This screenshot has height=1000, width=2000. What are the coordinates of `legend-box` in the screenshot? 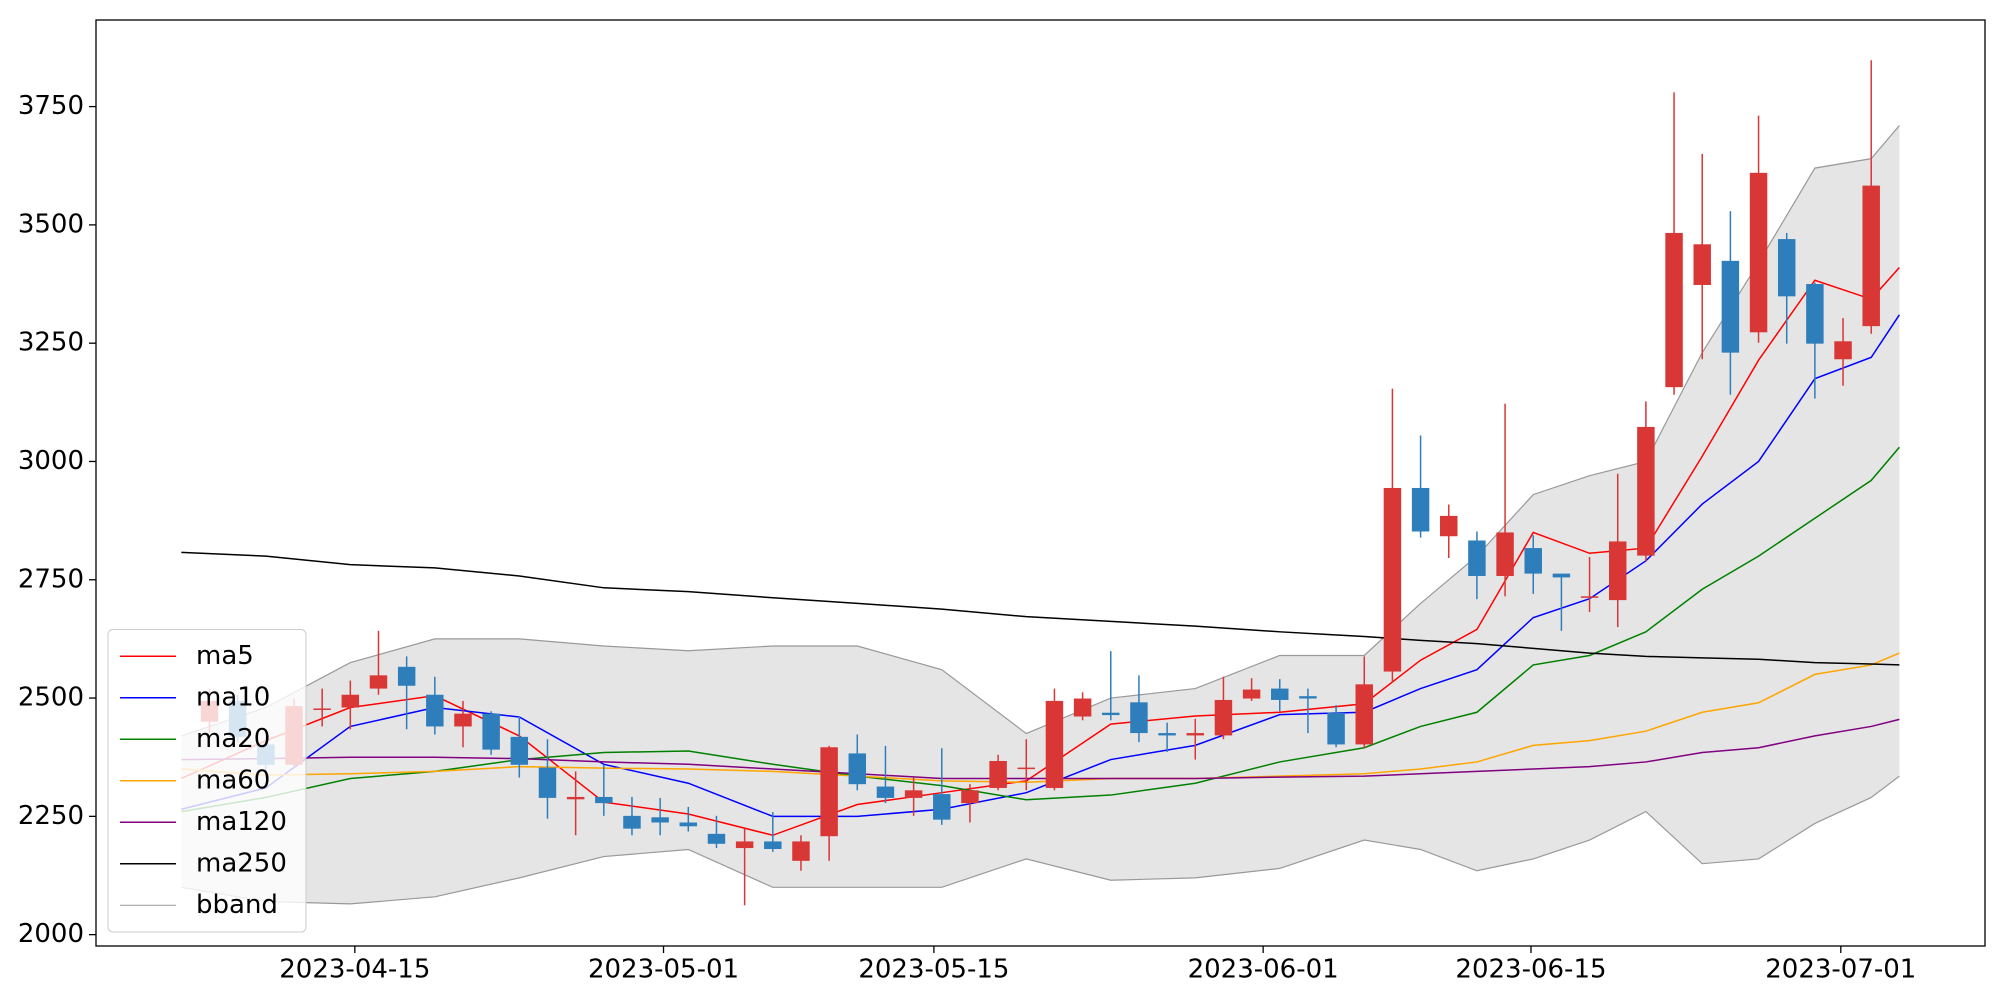 It's located at (207, 781).